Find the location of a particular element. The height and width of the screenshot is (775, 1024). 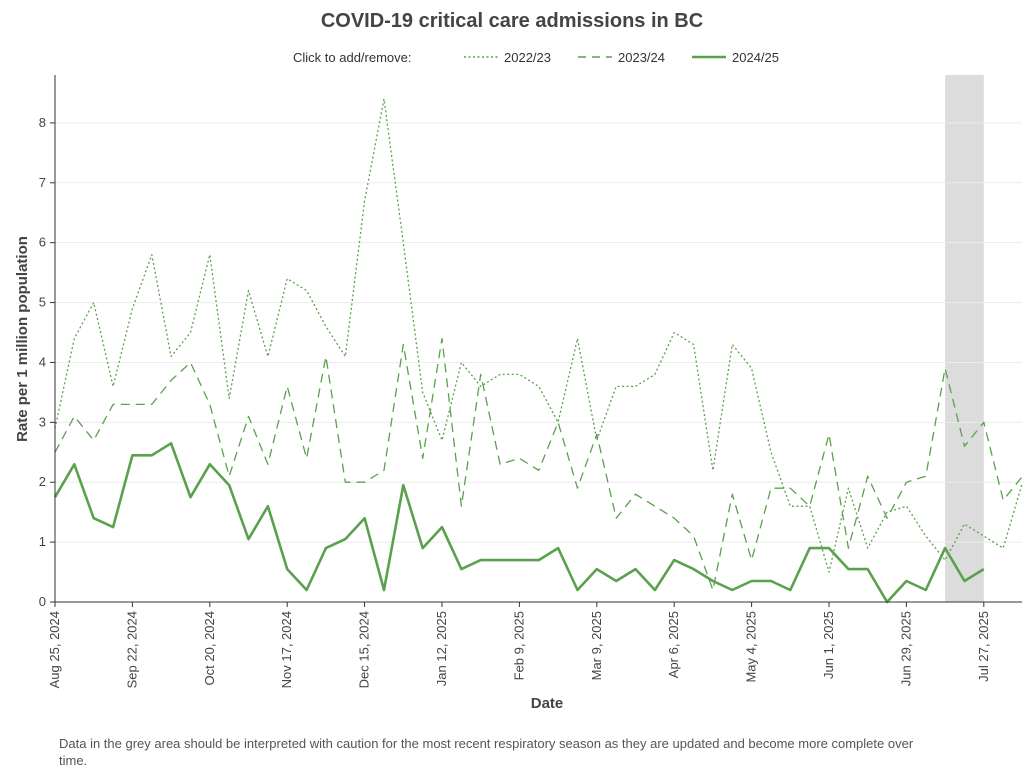

x-tick-label: Oct 20, 2024 is located at coordinates (209, 648).